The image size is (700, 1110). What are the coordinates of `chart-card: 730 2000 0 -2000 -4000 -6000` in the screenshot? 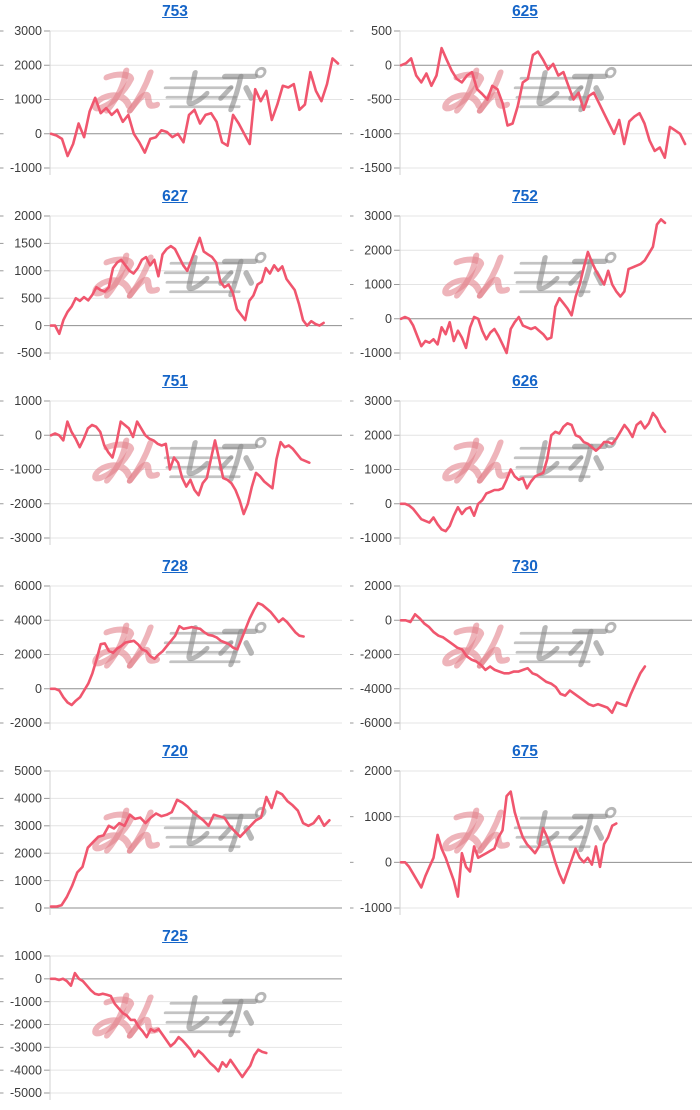 It's located at (525, 647).